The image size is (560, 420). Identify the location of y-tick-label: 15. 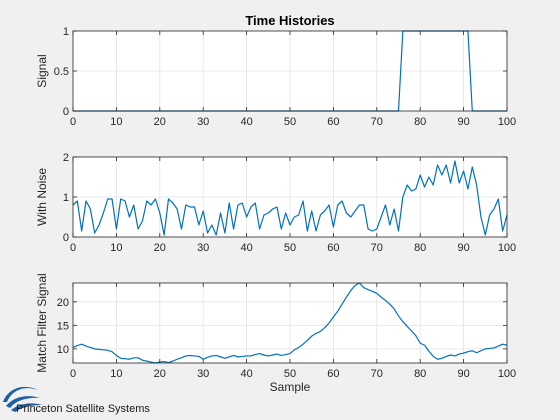
(63, 326).